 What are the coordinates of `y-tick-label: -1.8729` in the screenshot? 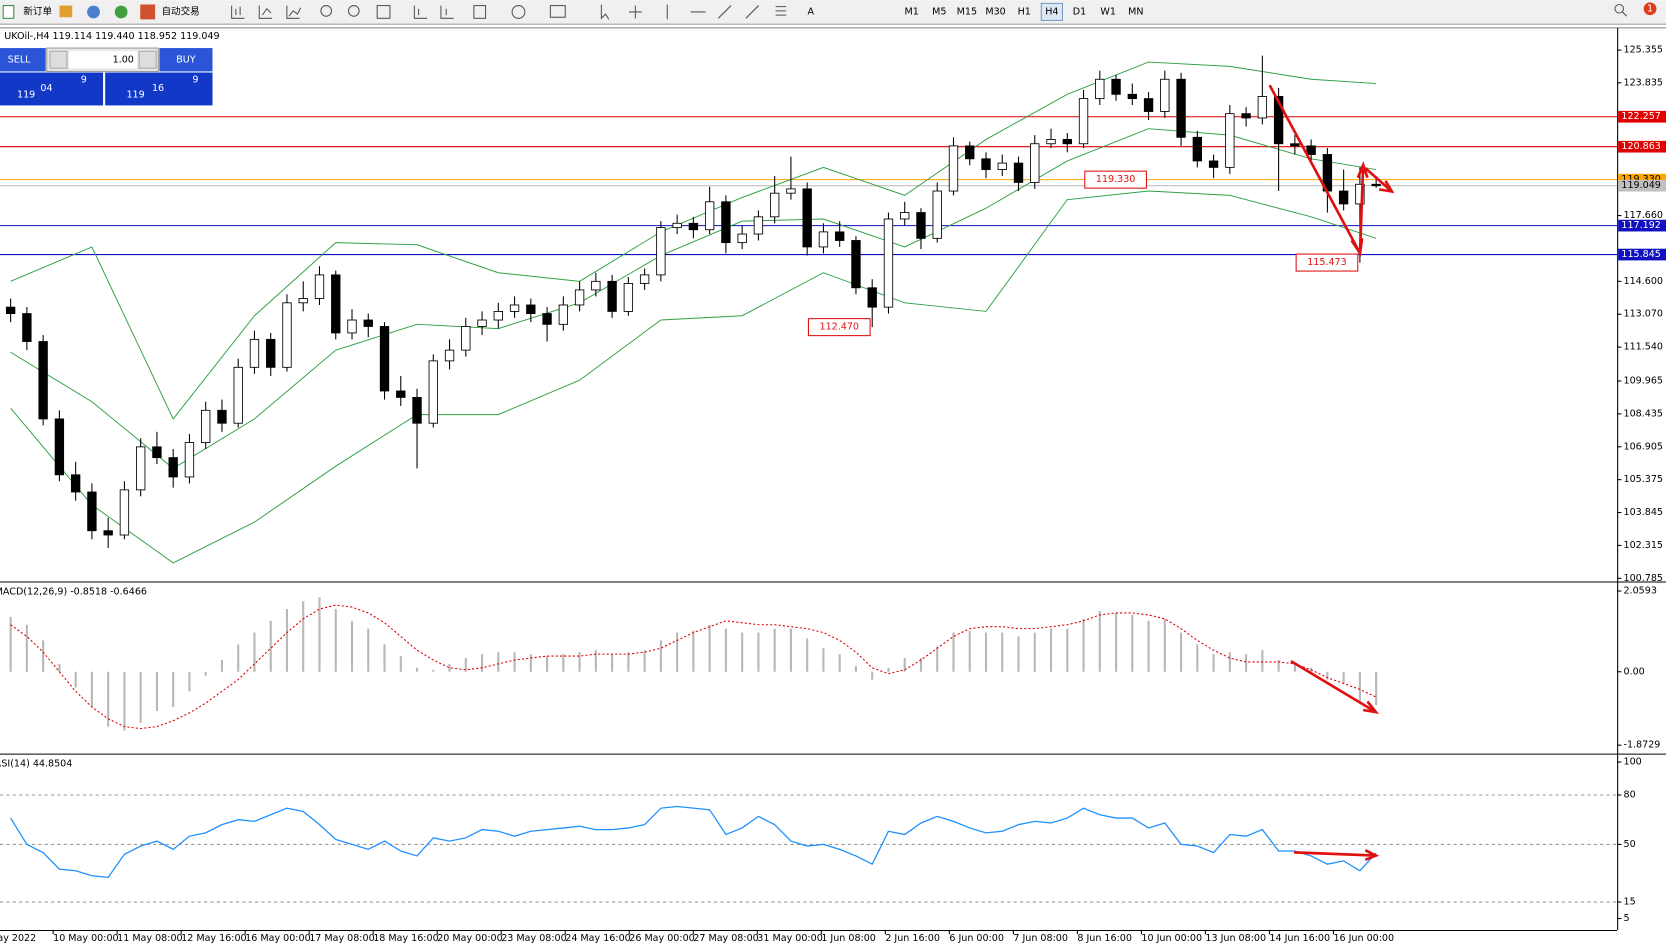 It's located at (1642, 745).